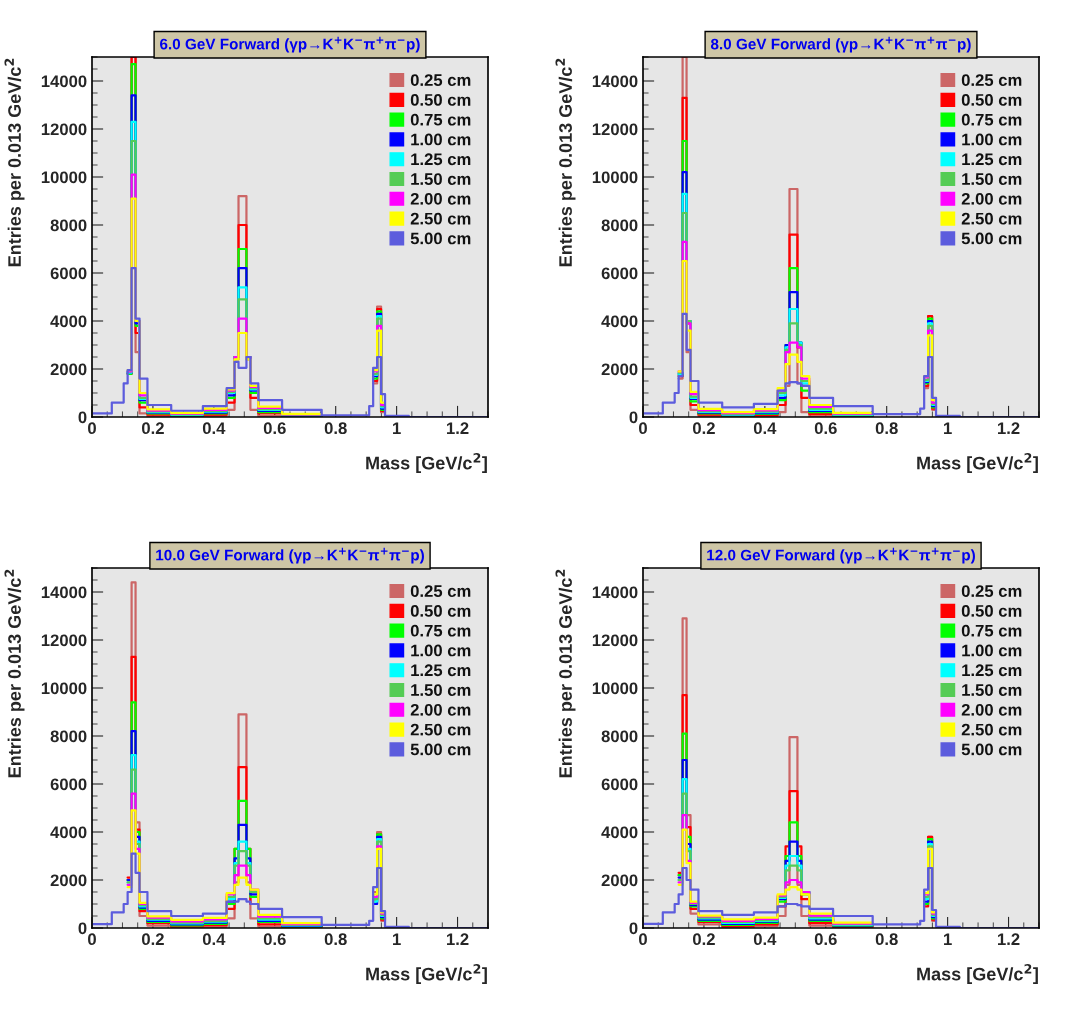  What do you see at coordinates (290, 44) in the screenshot?
I see `chart-title: 6.0 GeV Forward (γp→K$^{+}$K$^{−}$π$^{+}$π$^{−}$p)` at bounding box center [290, 44].